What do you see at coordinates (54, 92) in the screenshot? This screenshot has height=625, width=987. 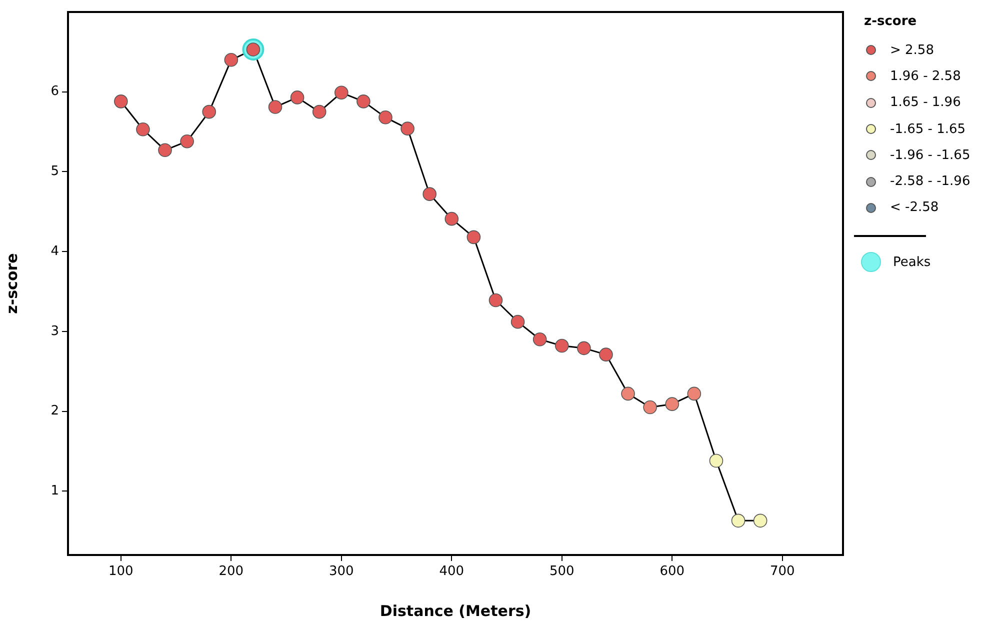 I see `y-tick-label: 6` at bounding box center [54, 92].